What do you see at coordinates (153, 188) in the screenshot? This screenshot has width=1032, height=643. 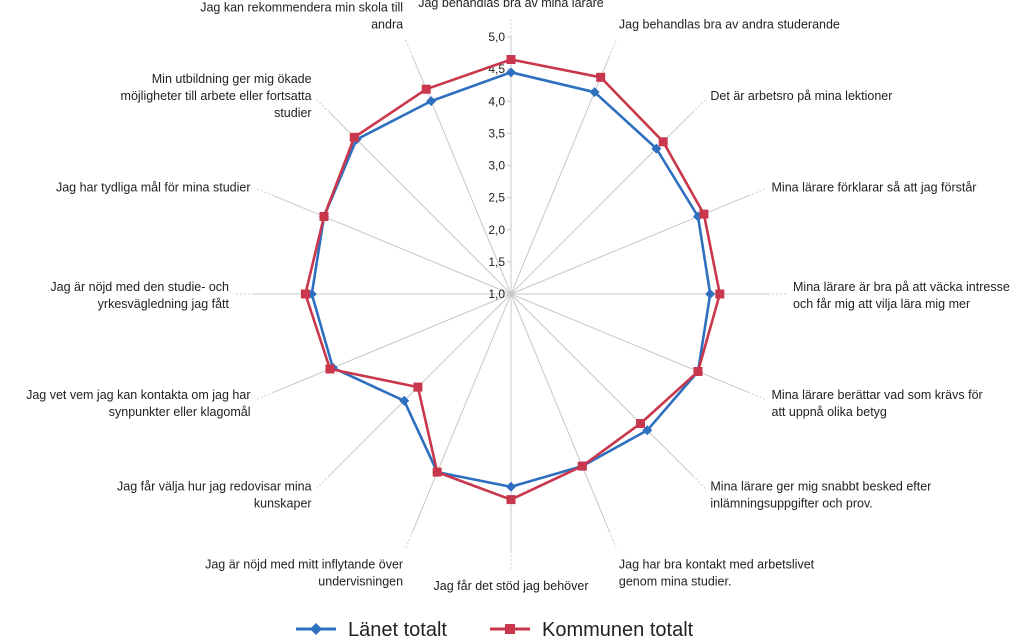 I see `category-label: Jag har tydliga mål för mina studier` at bounding box center [153, 188].